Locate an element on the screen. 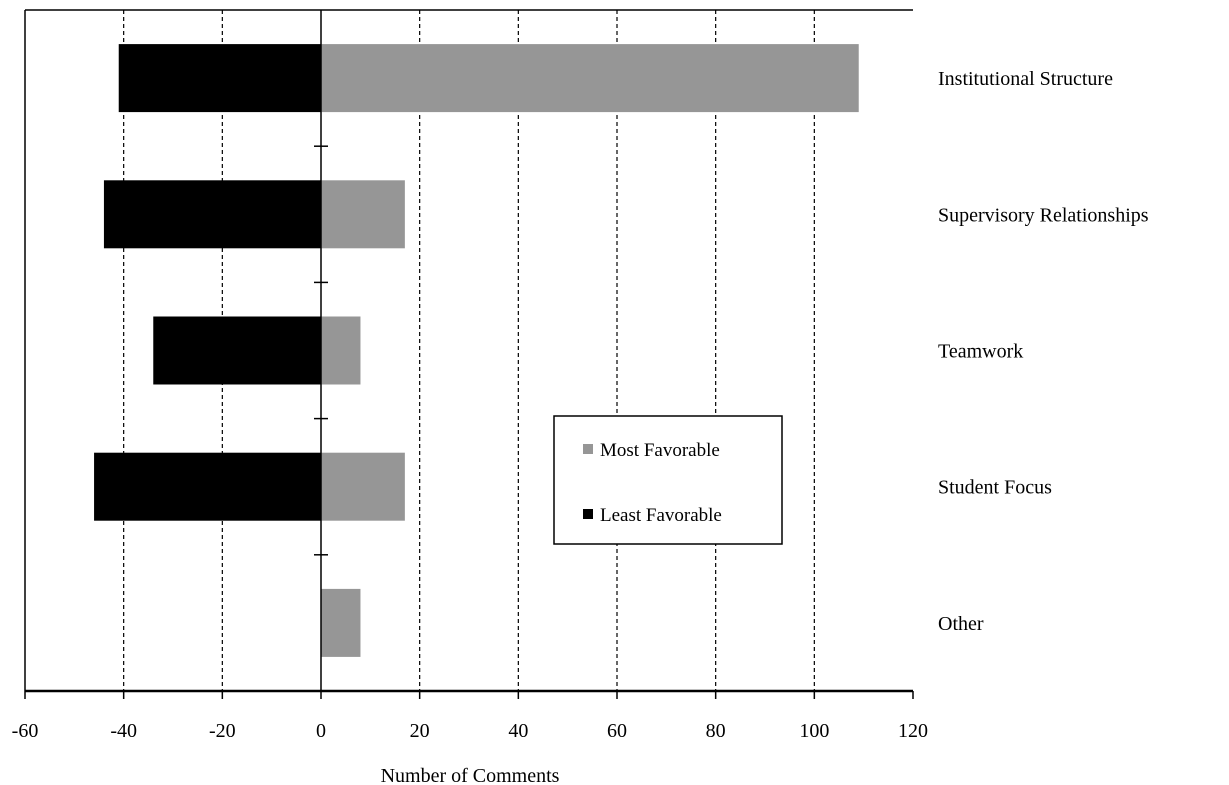 The image size is (1229, 785). x-tick-label: 100 is located at coordinates (814, 731).